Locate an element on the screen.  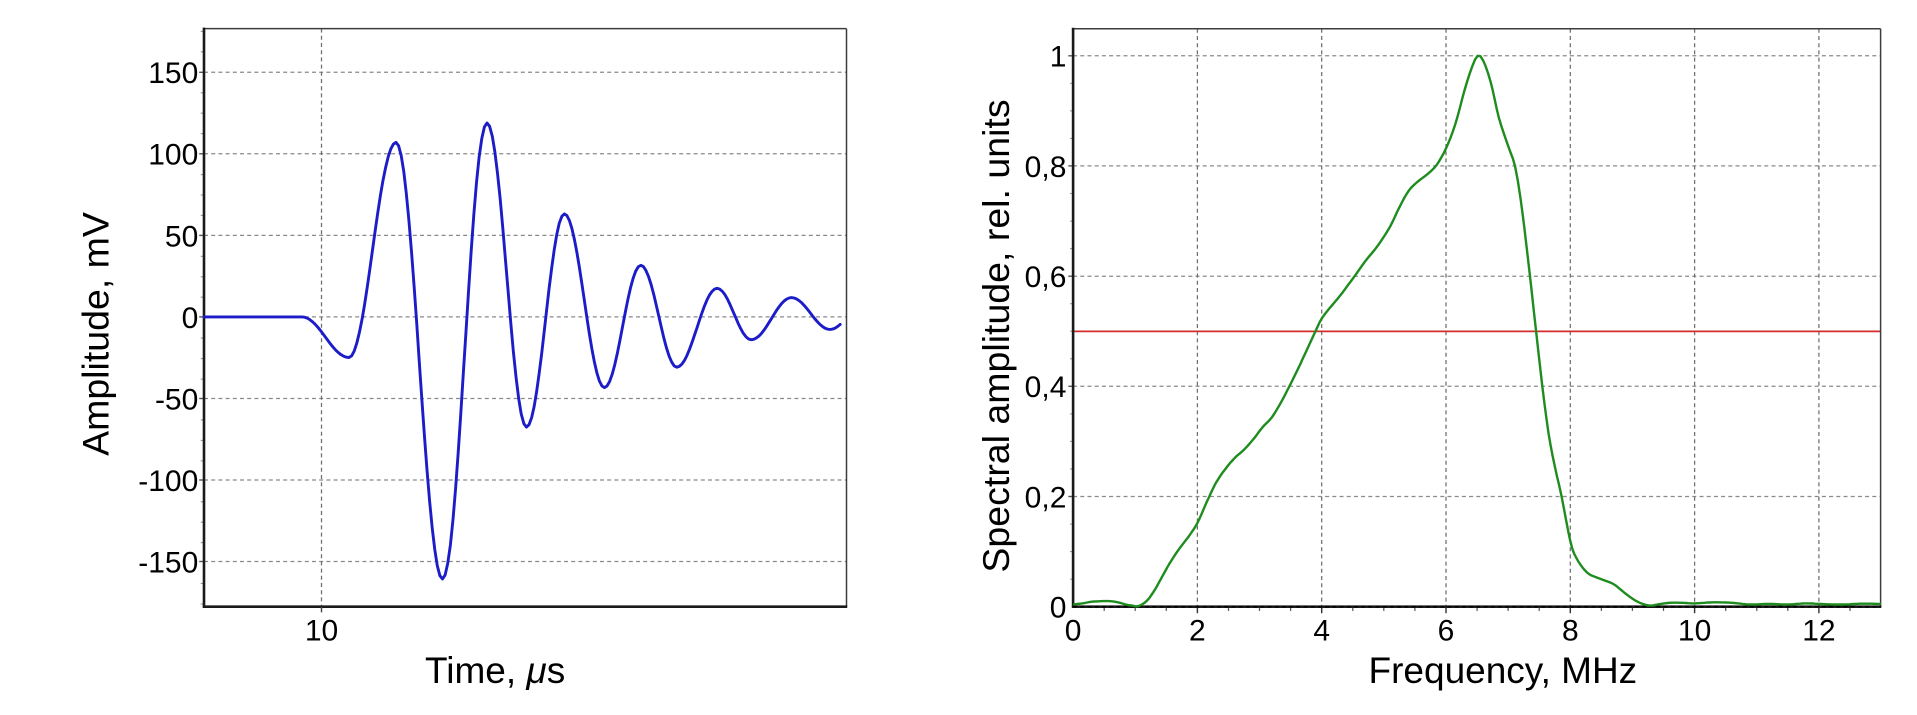
svg-text: Spectral amplitude, rel. units is located at coordinates (996, 335).